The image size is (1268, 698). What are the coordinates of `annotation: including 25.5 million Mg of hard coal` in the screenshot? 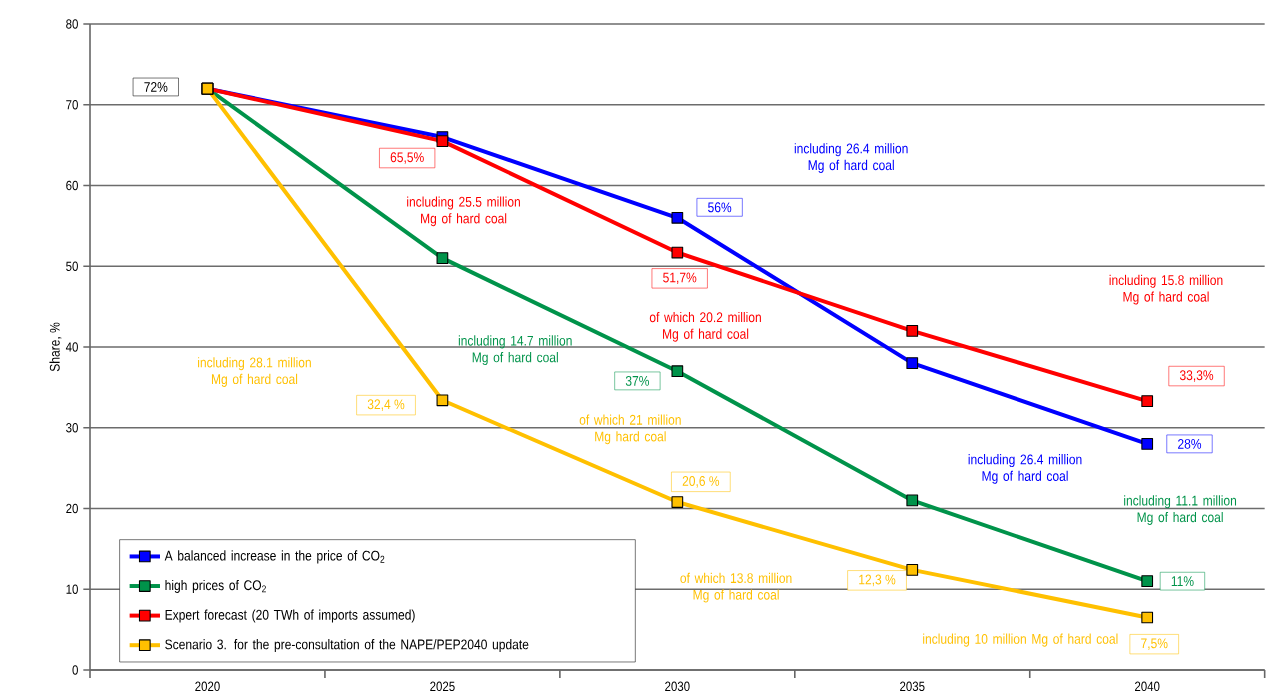 It's located at (463, 211).